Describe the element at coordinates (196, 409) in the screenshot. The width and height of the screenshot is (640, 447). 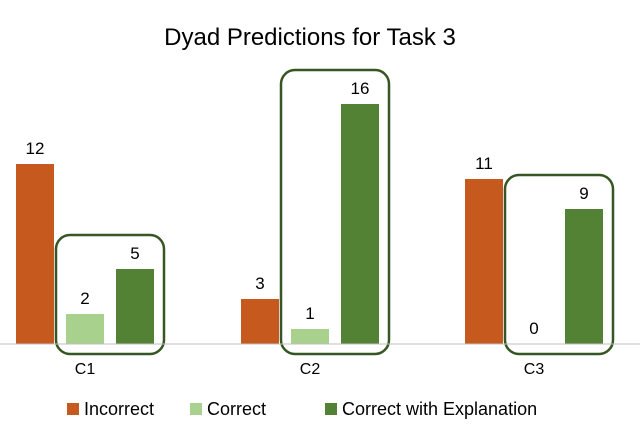
I see `legend-swatch-correct` at that location.